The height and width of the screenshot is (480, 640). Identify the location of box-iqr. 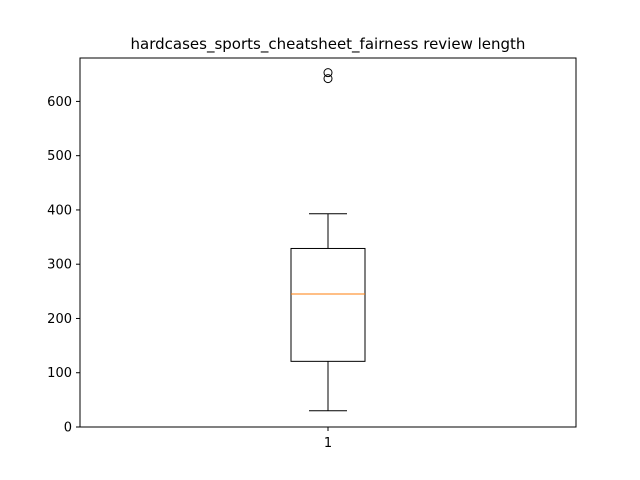
(328, 304).